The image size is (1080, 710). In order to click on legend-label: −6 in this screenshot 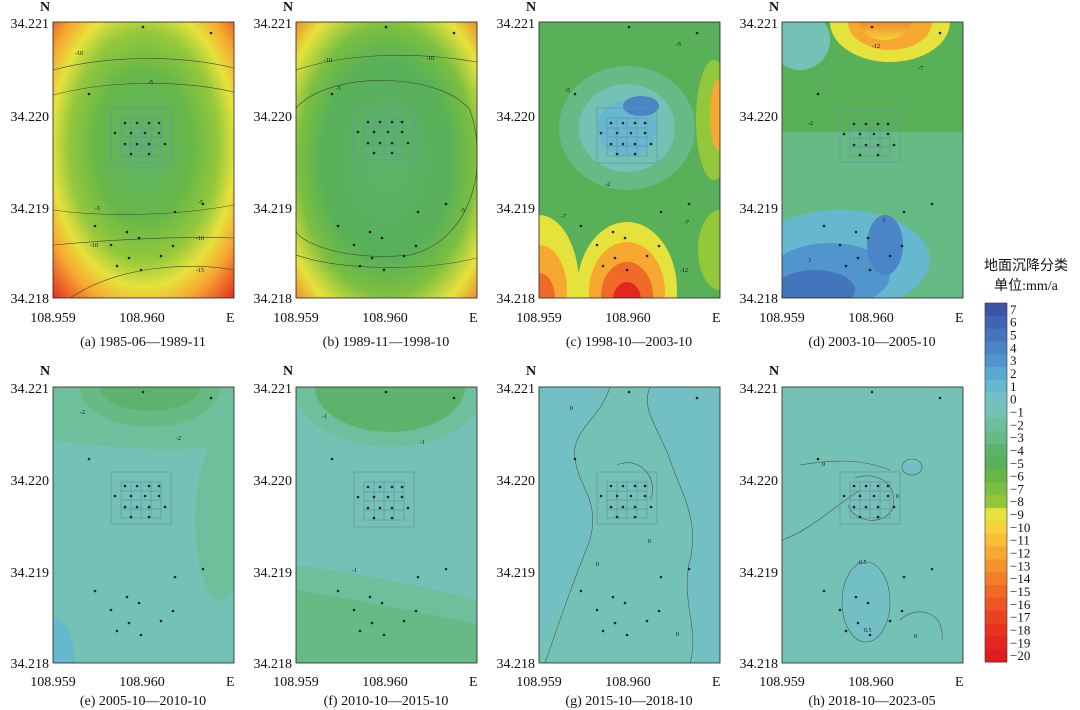, I will do `click(1017, 476)`.